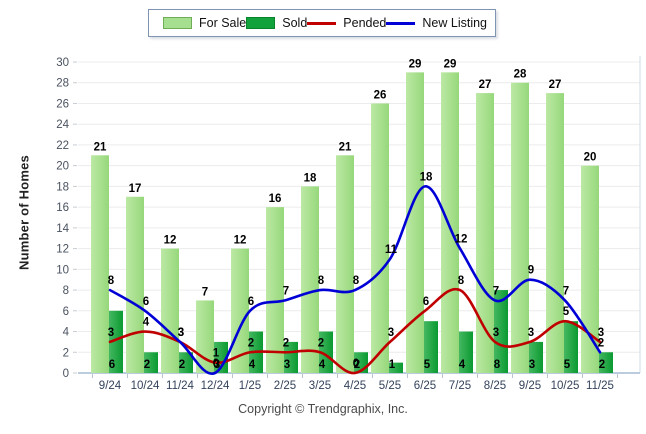 The image size is (646, 434). Describe the element at coordinates (216, 364) in the screenshot. I see `new-listing-label: 0` at that location.